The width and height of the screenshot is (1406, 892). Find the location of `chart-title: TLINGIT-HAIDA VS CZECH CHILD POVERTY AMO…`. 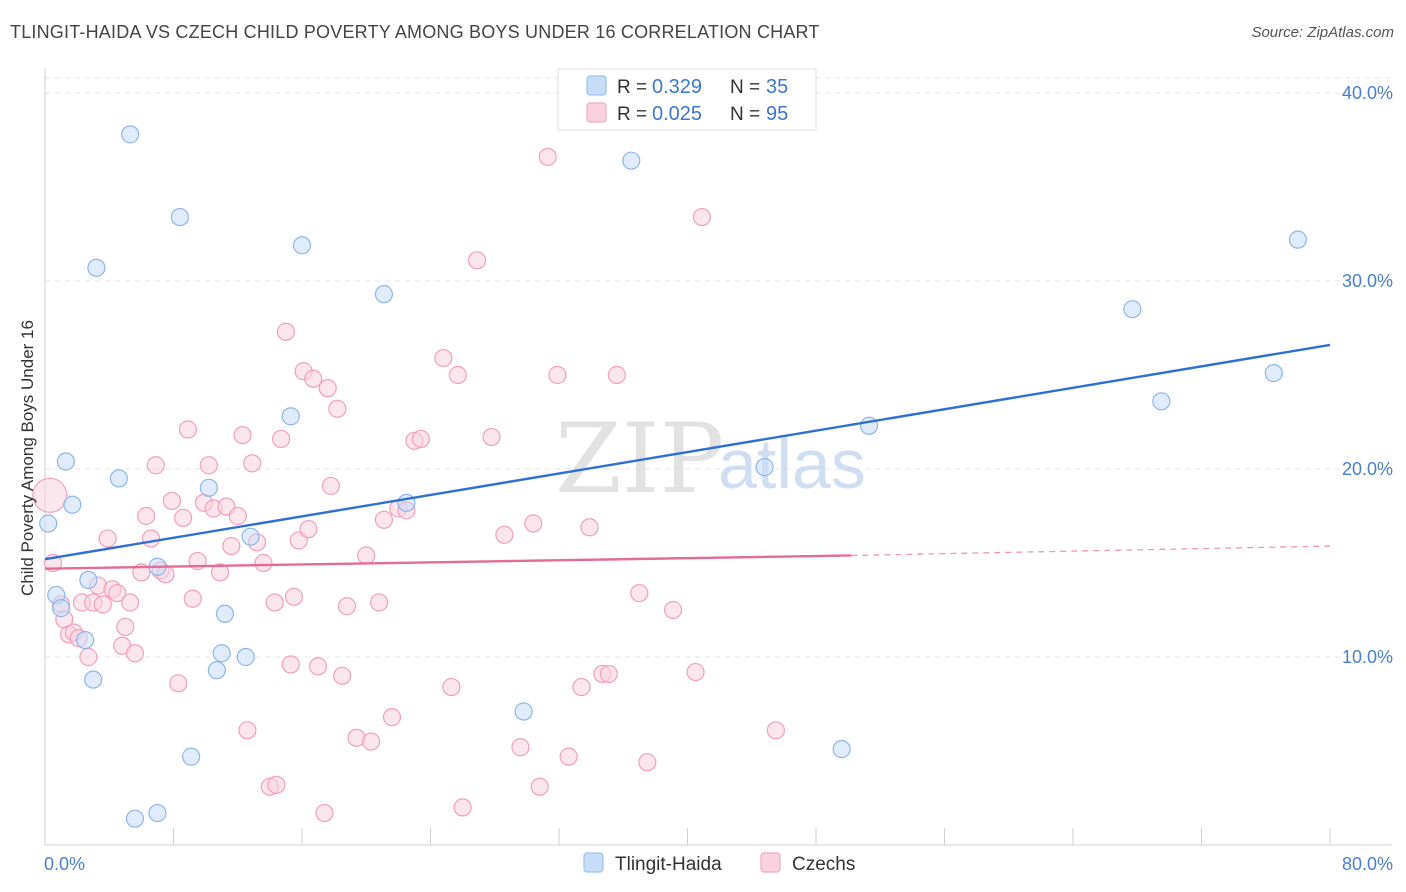

chart-title: TLINGIT-HAIDA VS CZECH CHILD POVERTY AMO… is located at coordinates (415, 32).